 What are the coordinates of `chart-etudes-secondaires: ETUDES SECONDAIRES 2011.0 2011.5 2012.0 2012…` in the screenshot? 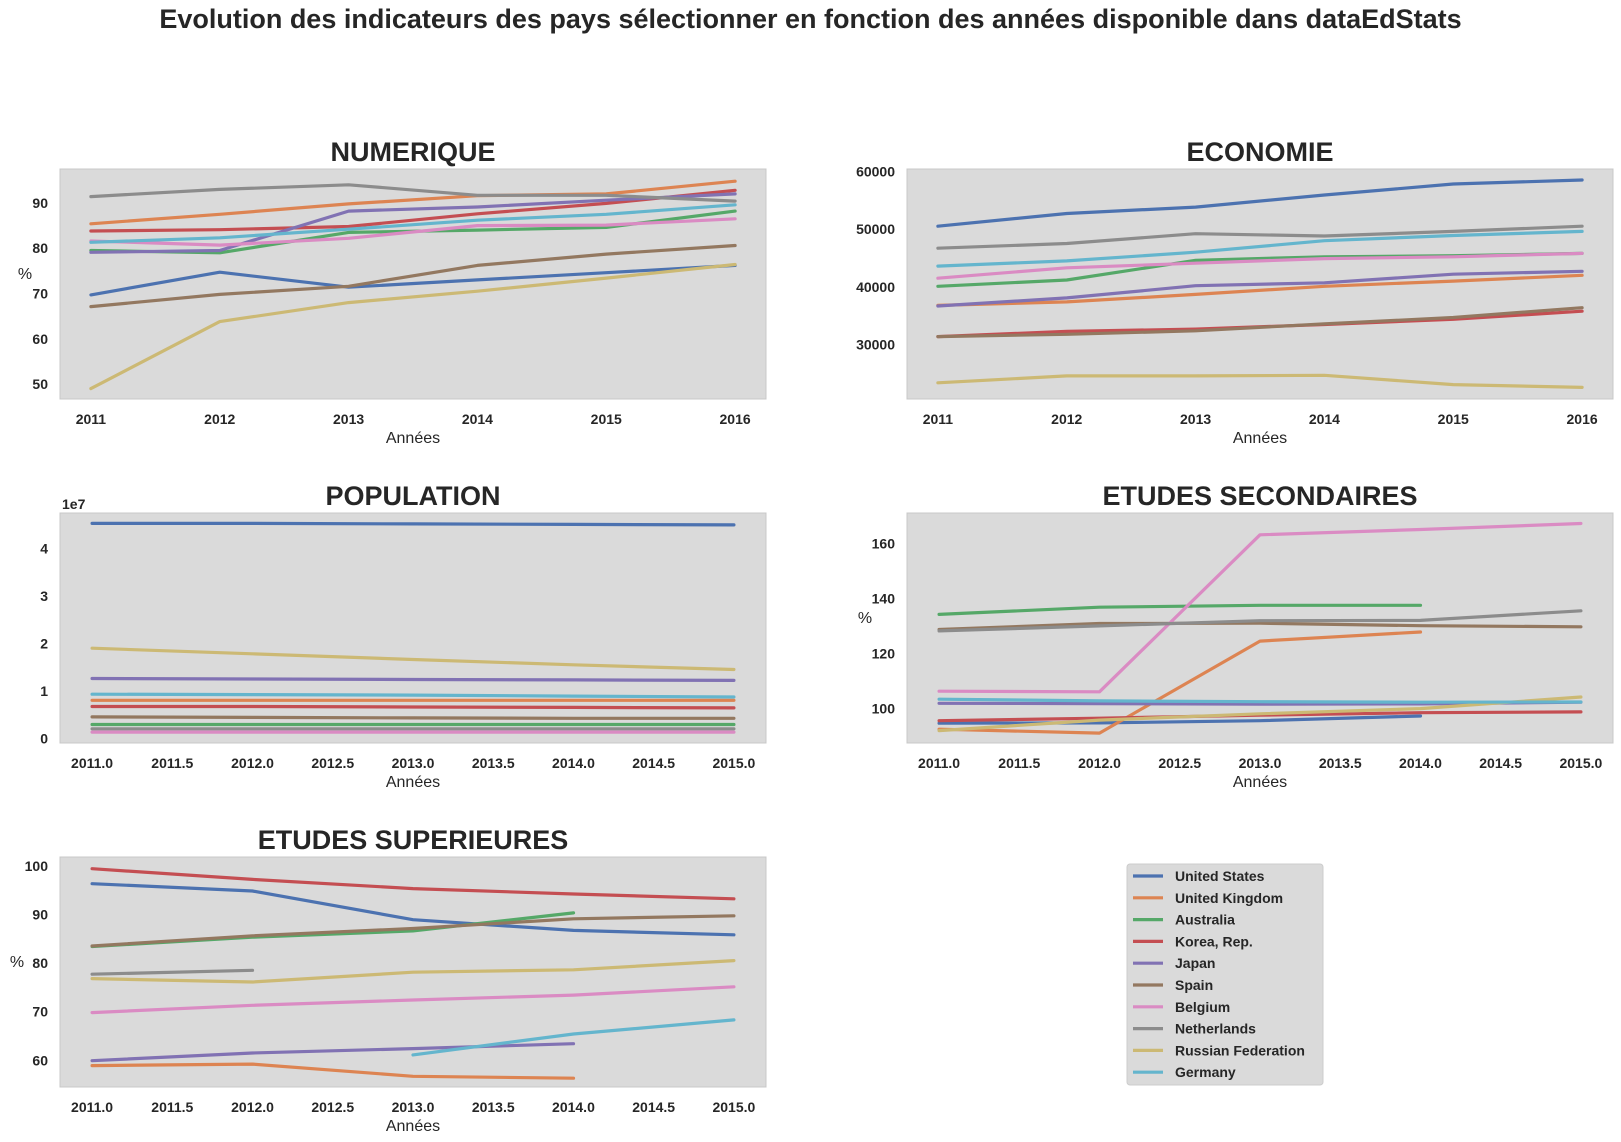 It's located at (1236, 636).